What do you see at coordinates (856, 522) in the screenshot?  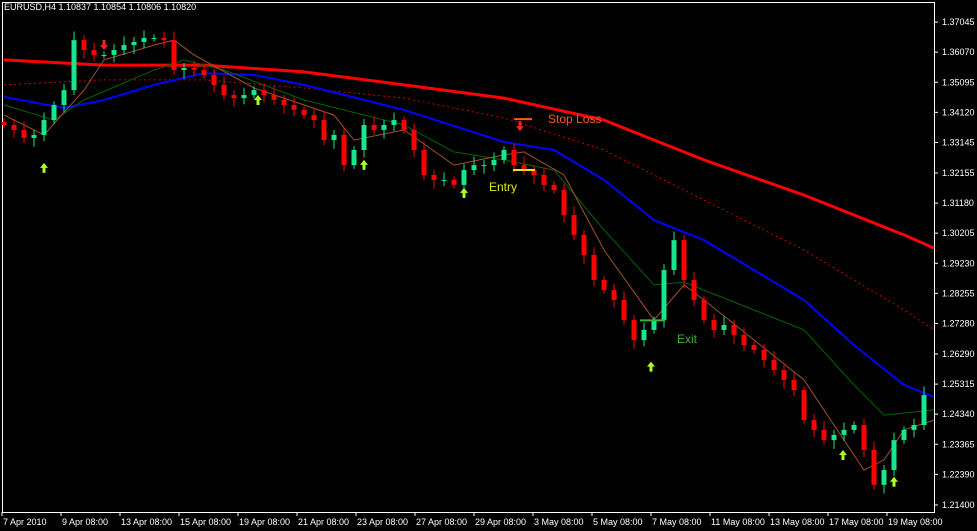 I see `x-tick-label: 17 May 08:00` at bounding box center [856, 522].